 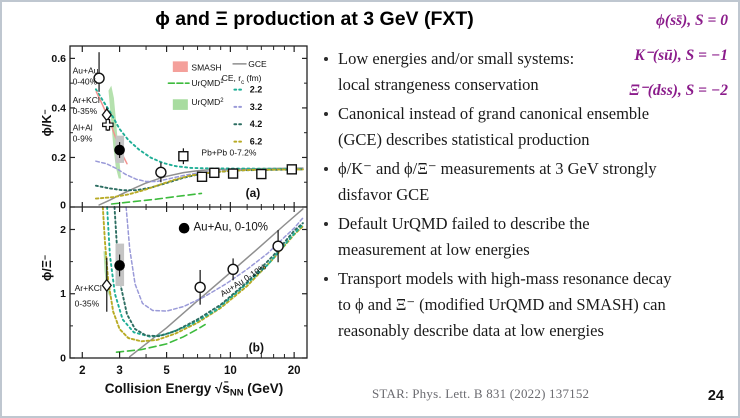 What do you see at coordinates (681, 55) in the screenshot?
I see `annotation-kminus: K⁻(sū), S = −1` at bounding box center [681, 55].